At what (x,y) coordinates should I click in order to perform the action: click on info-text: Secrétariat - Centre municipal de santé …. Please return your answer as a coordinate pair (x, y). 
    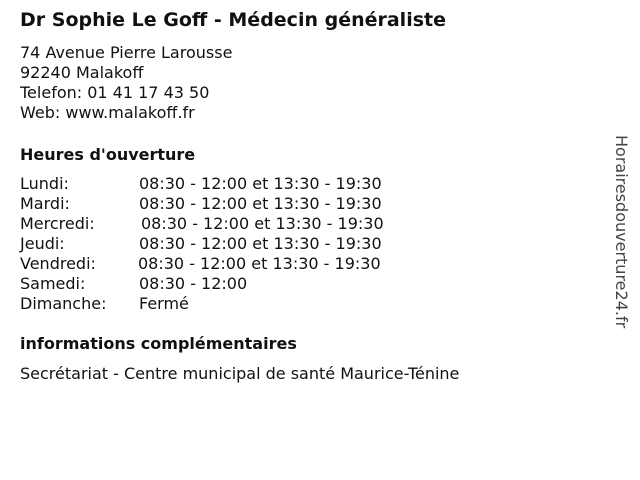
    Looking at the image, I should click on (240, 373).